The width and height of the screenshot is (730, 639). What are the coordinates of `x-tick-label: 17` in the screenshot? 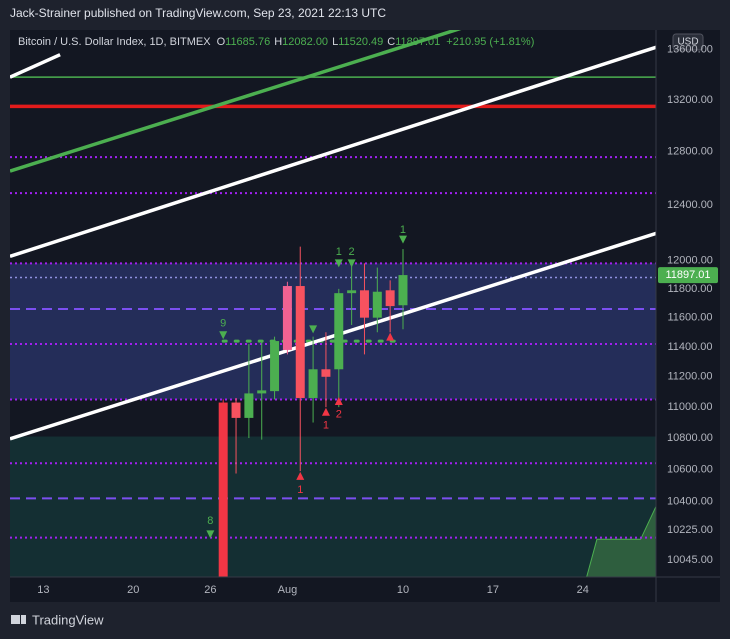 It's located at (493, 590).